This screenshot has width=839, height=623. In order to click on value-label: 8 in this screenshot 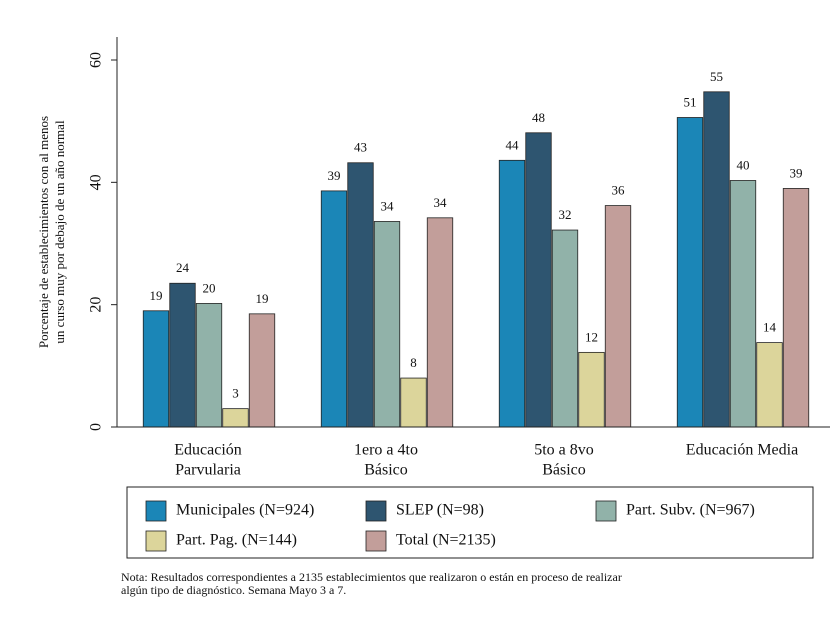, I will do `click(413, 362)`.